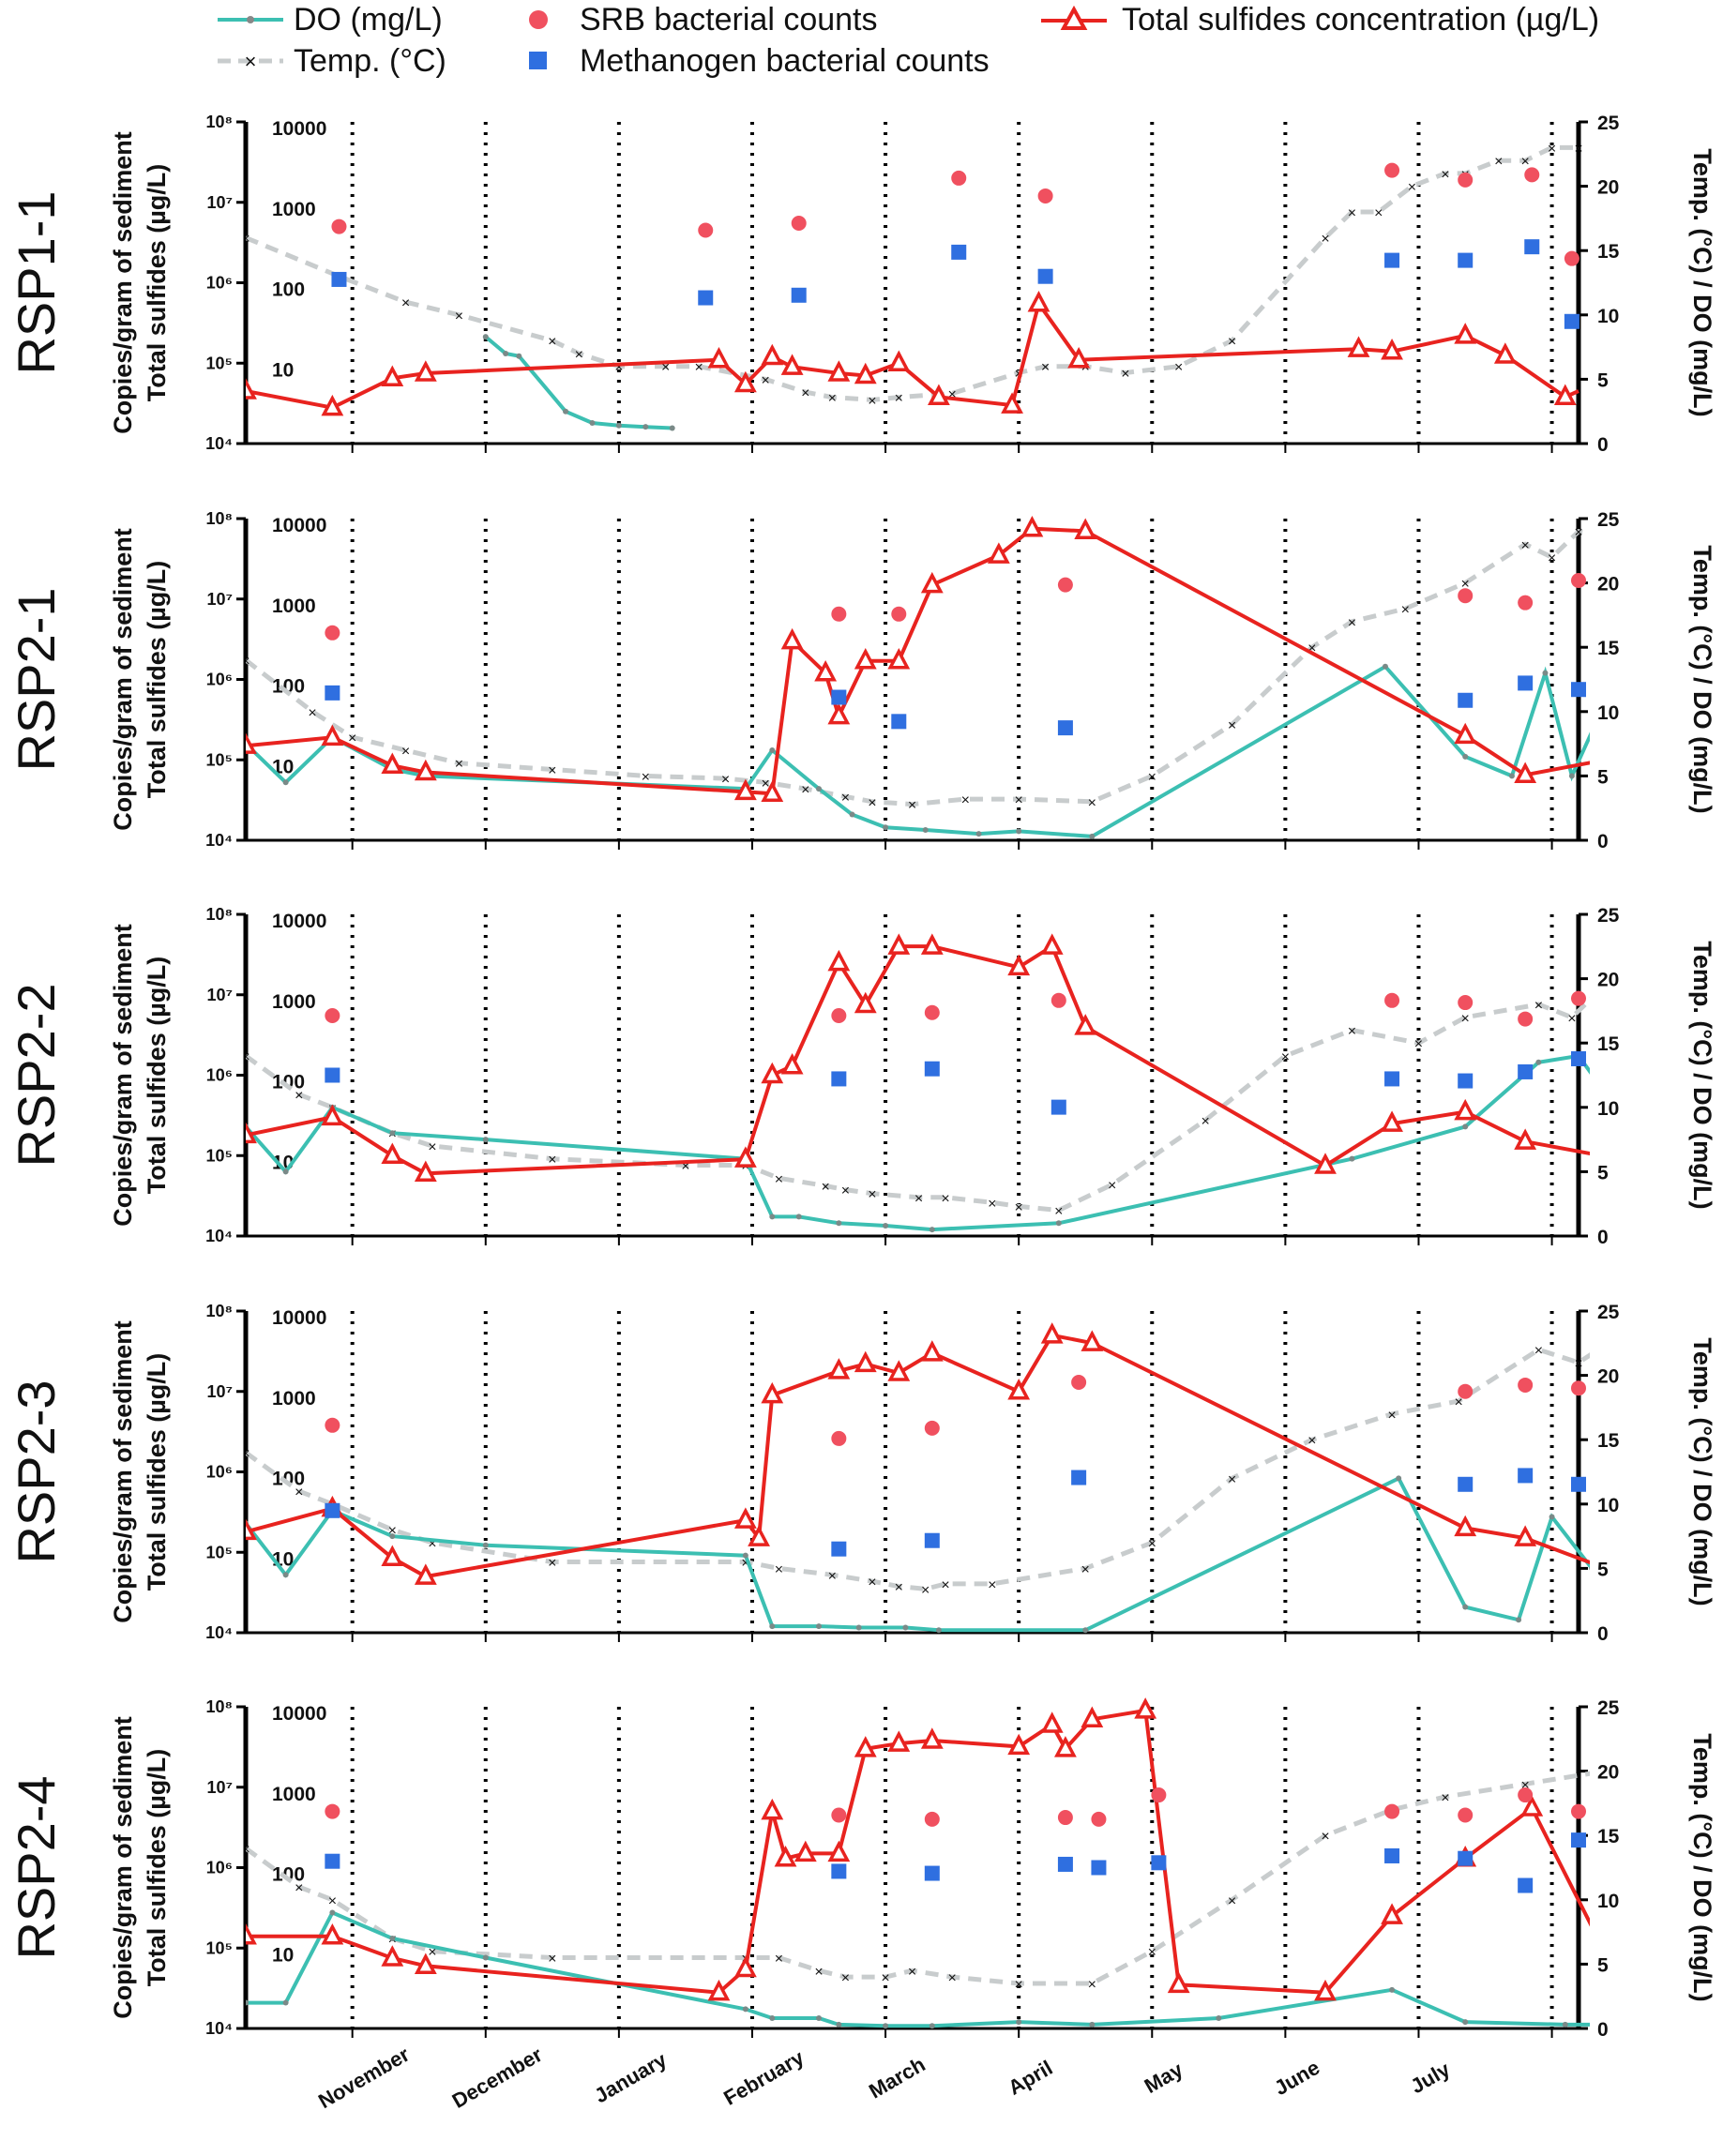 The width and height of the screenshot is (1723, 2156). I want to click on y-inner-tick-label: 1000, so click(294, 209).